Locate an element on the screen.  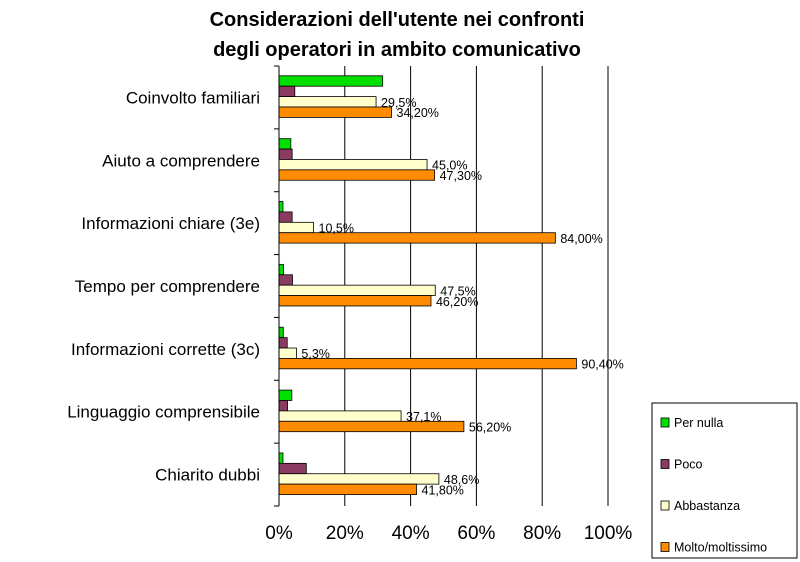
legend: Per nulla Poco Abbastanza Molto/moltissimo is located at coordinates (724, 480).